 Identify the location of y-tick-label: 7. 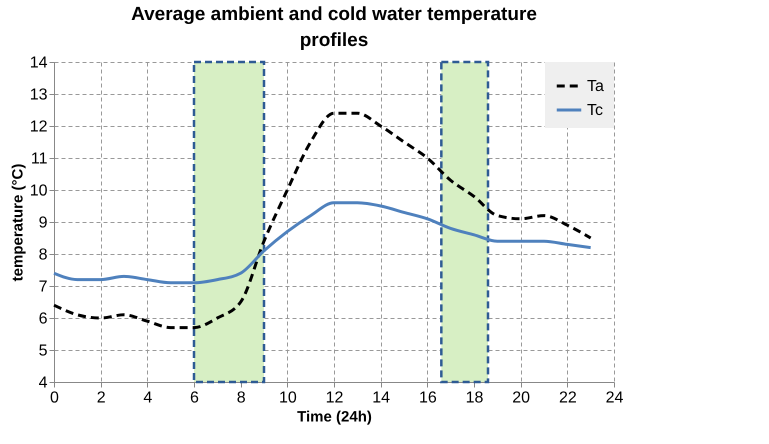
(43, 287).